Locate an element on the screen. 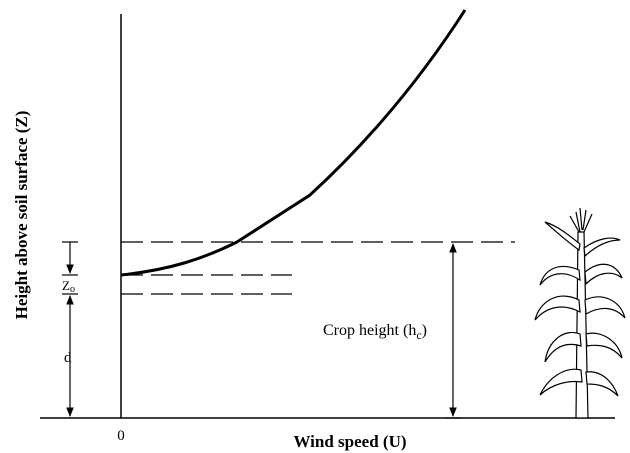  crop-height-label: Crop height (hc) is located at coordinates (375, 332).